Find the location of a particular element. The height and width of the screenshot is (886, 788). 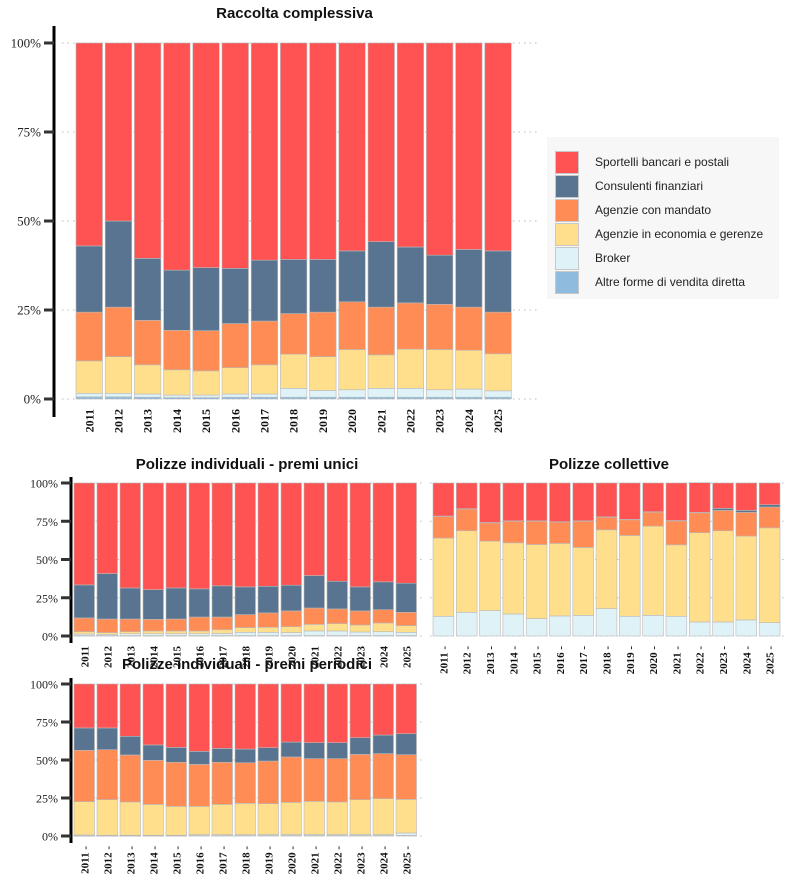

x-tick-label: 2024 is located at coordinates (384, 657).